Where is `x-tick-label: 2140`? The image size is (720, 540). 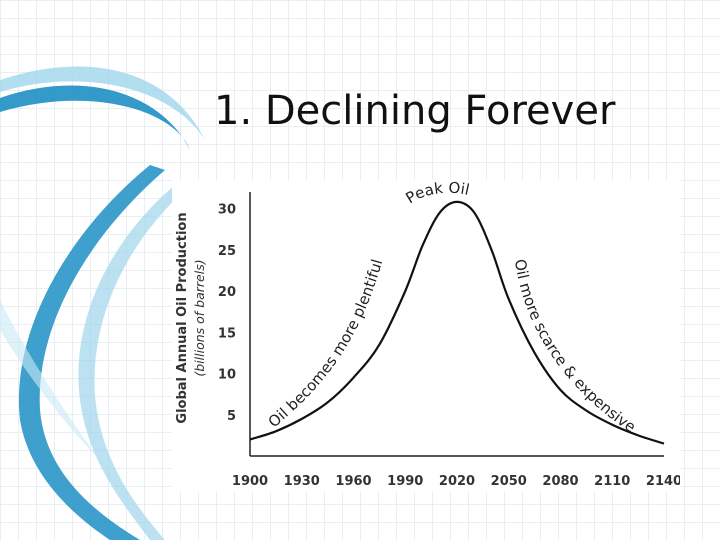 x-tick-label: 2140 is located at coordinates (663, 481).